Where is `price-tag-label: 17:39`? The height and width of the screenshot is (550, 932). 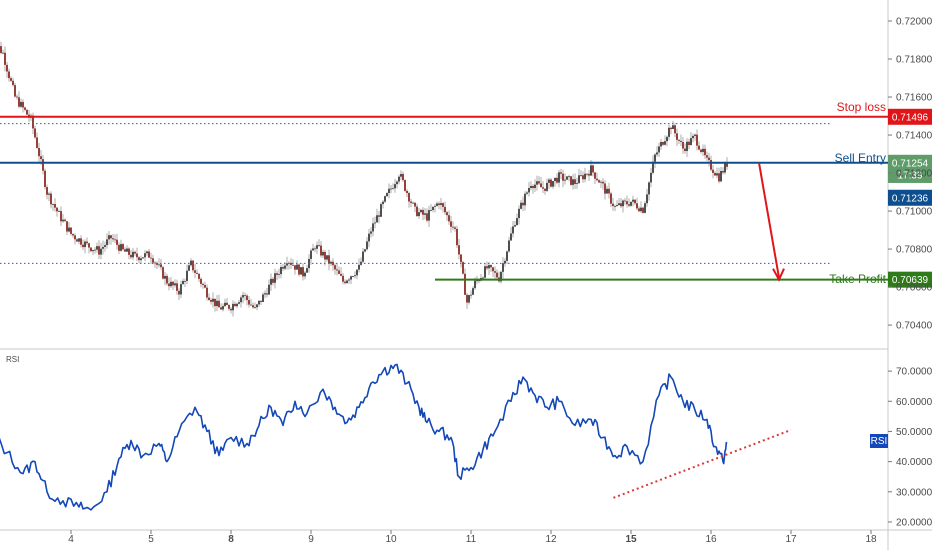
price-tag-label: 17:39 is located at coordinates (909, 175).